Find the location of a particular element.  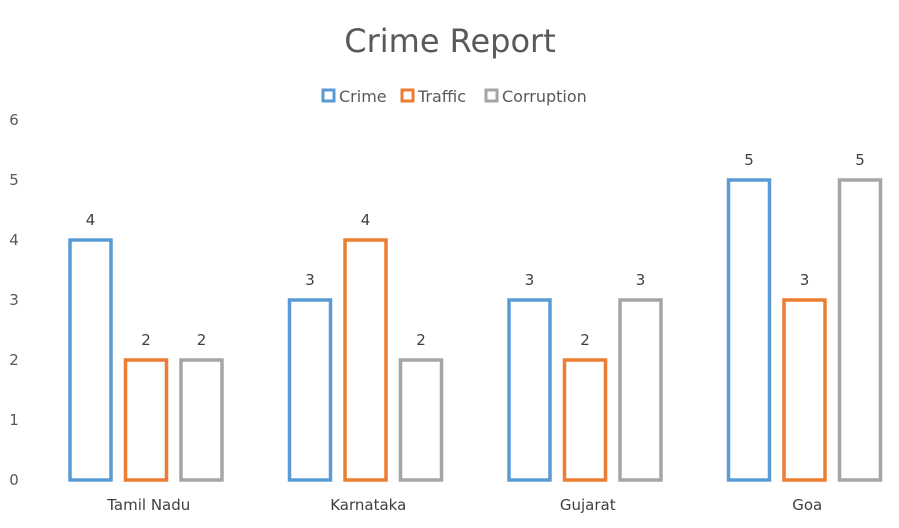

y-axis: 0 1 2 3 4 5 6 is located at coordinates (14, 300).